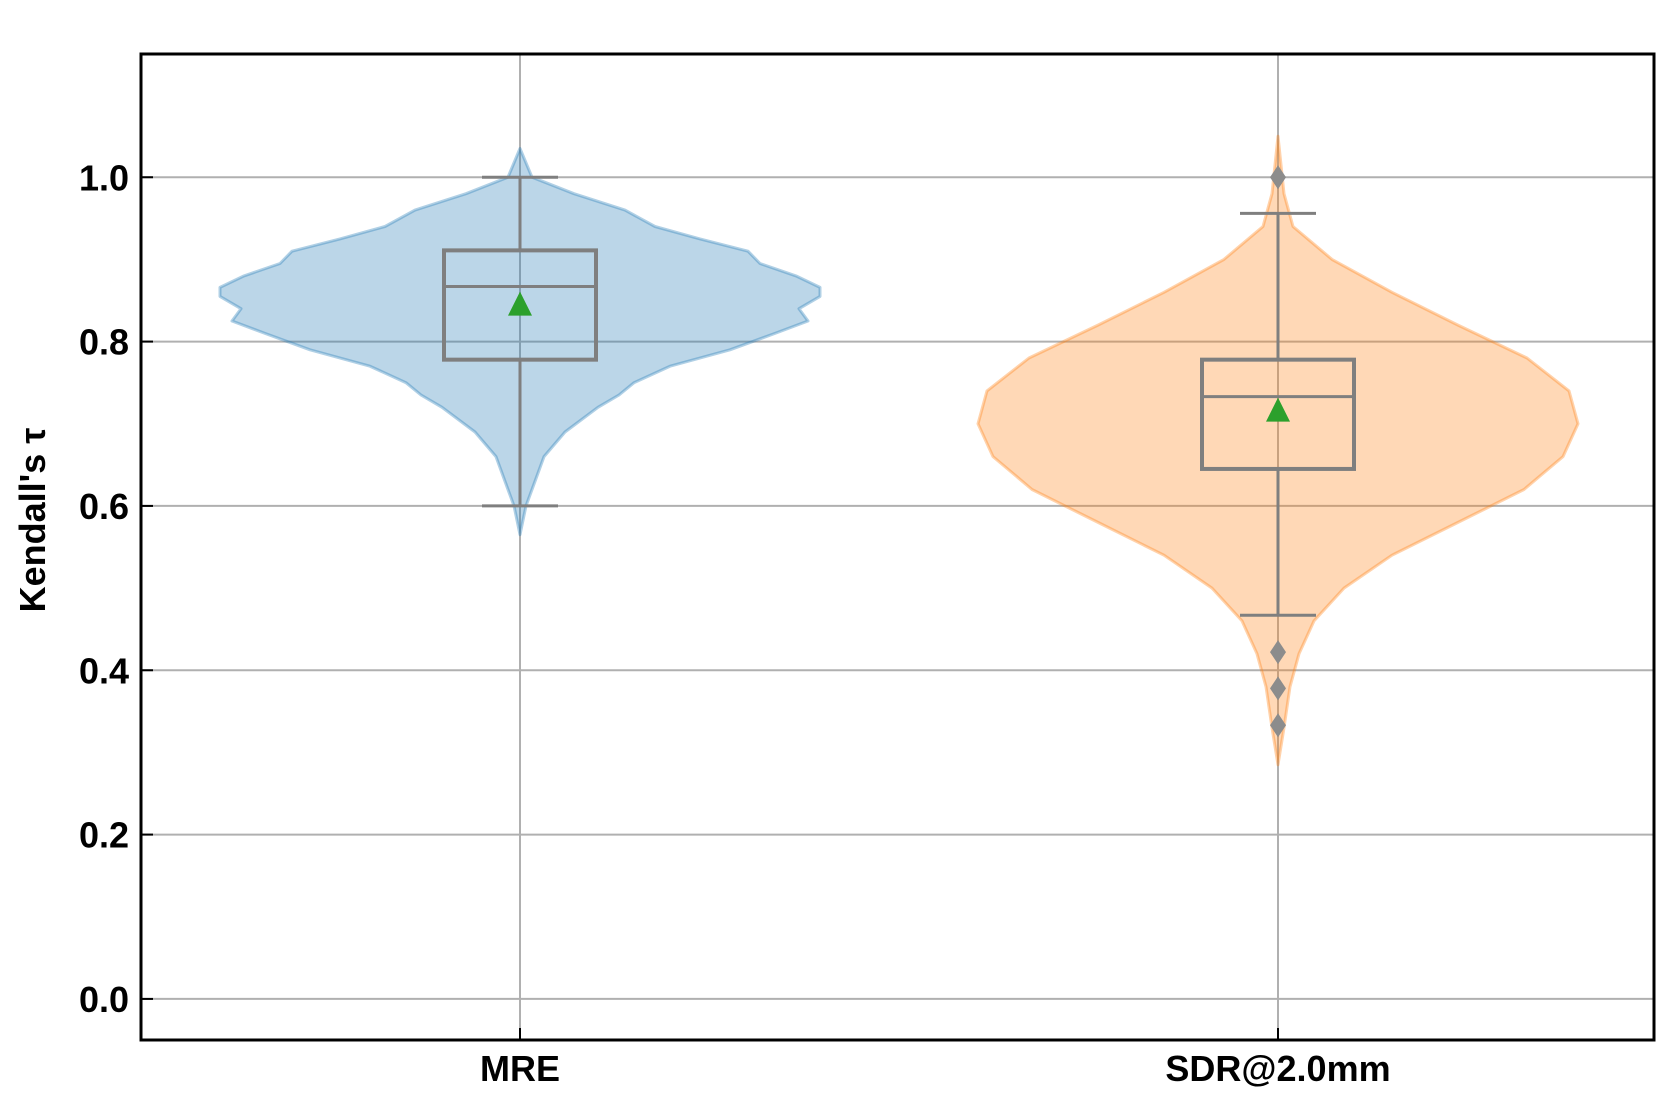 The height and width of the screenshot is (1107, 1661). Describe the element at coordinates (1277, 1068) in the screenshot. I see `x-tick-label: SDR@2.0mm` at that location.